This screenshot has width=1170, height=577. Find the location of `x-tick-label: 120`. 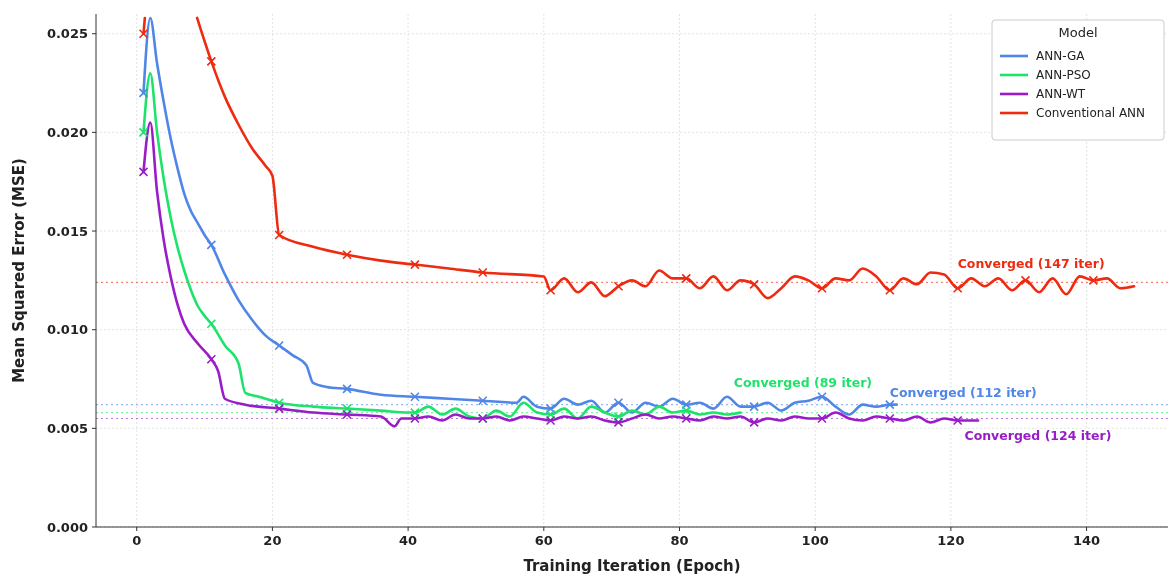

x-tick-label: 120 is located at coordinates (951, 540).